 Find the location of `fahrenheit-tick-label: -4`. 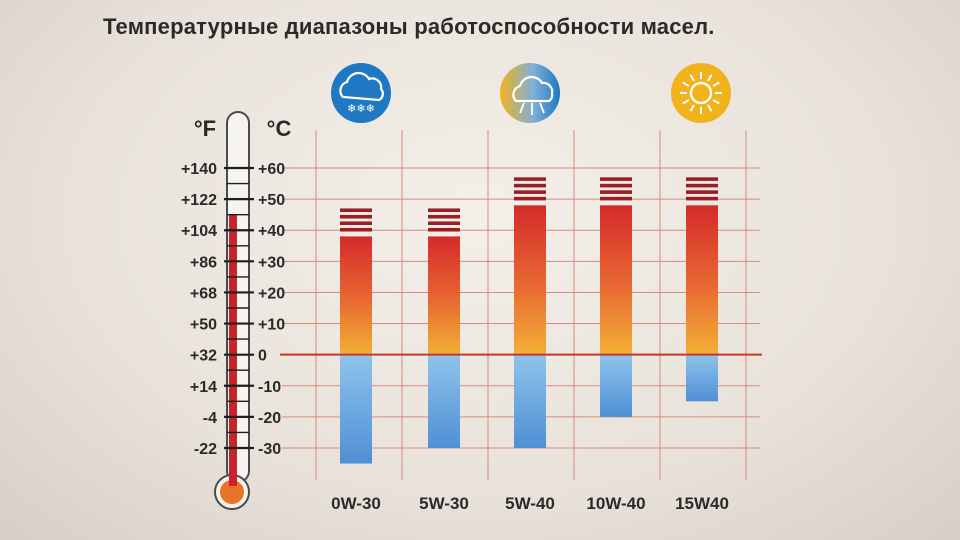

fahrenheit-tick-label: -4 is located at coordinates (210, 418).